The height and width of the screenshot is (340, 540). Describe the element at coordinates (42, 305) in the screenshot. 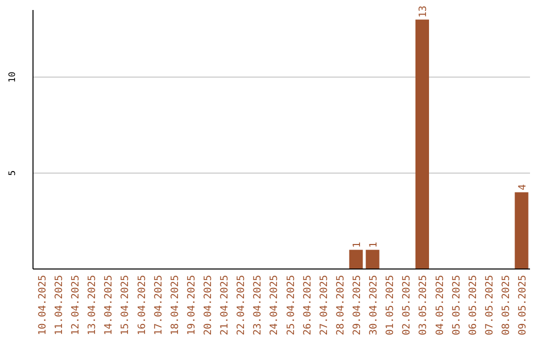

I see `x-tick-label: 10.04.2025` at that location.